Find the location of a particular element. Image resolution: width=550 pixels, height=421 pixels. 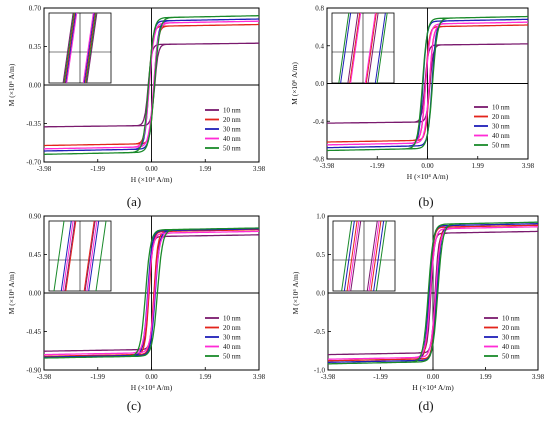

y-tick-label: -0.45 is located at coordinates (33, 332).